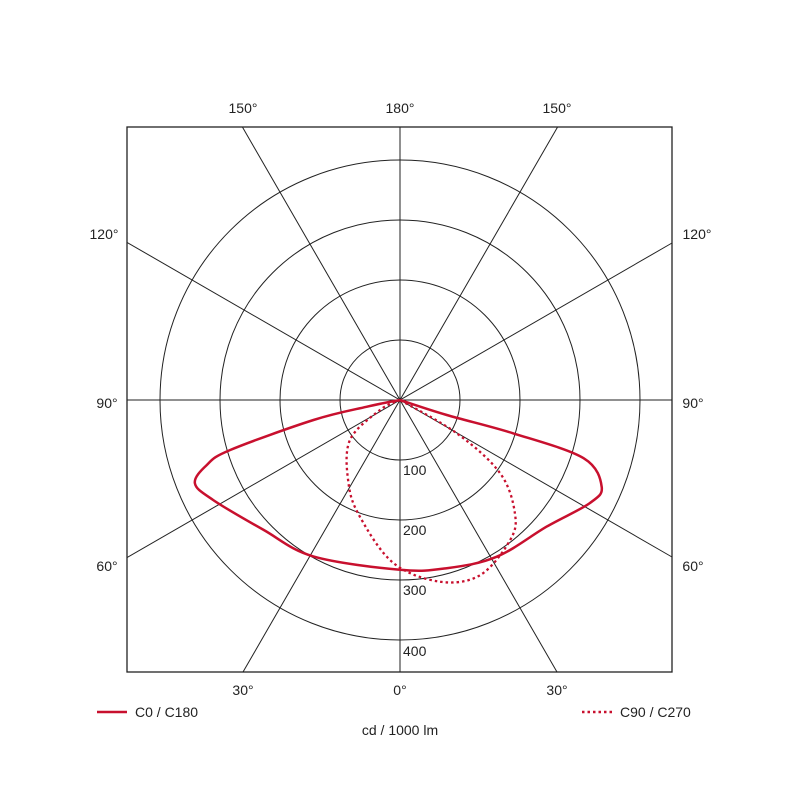 The image size is (800, 800). I want to click on angle-label-bottom-right: 30°, so click(556, 690).